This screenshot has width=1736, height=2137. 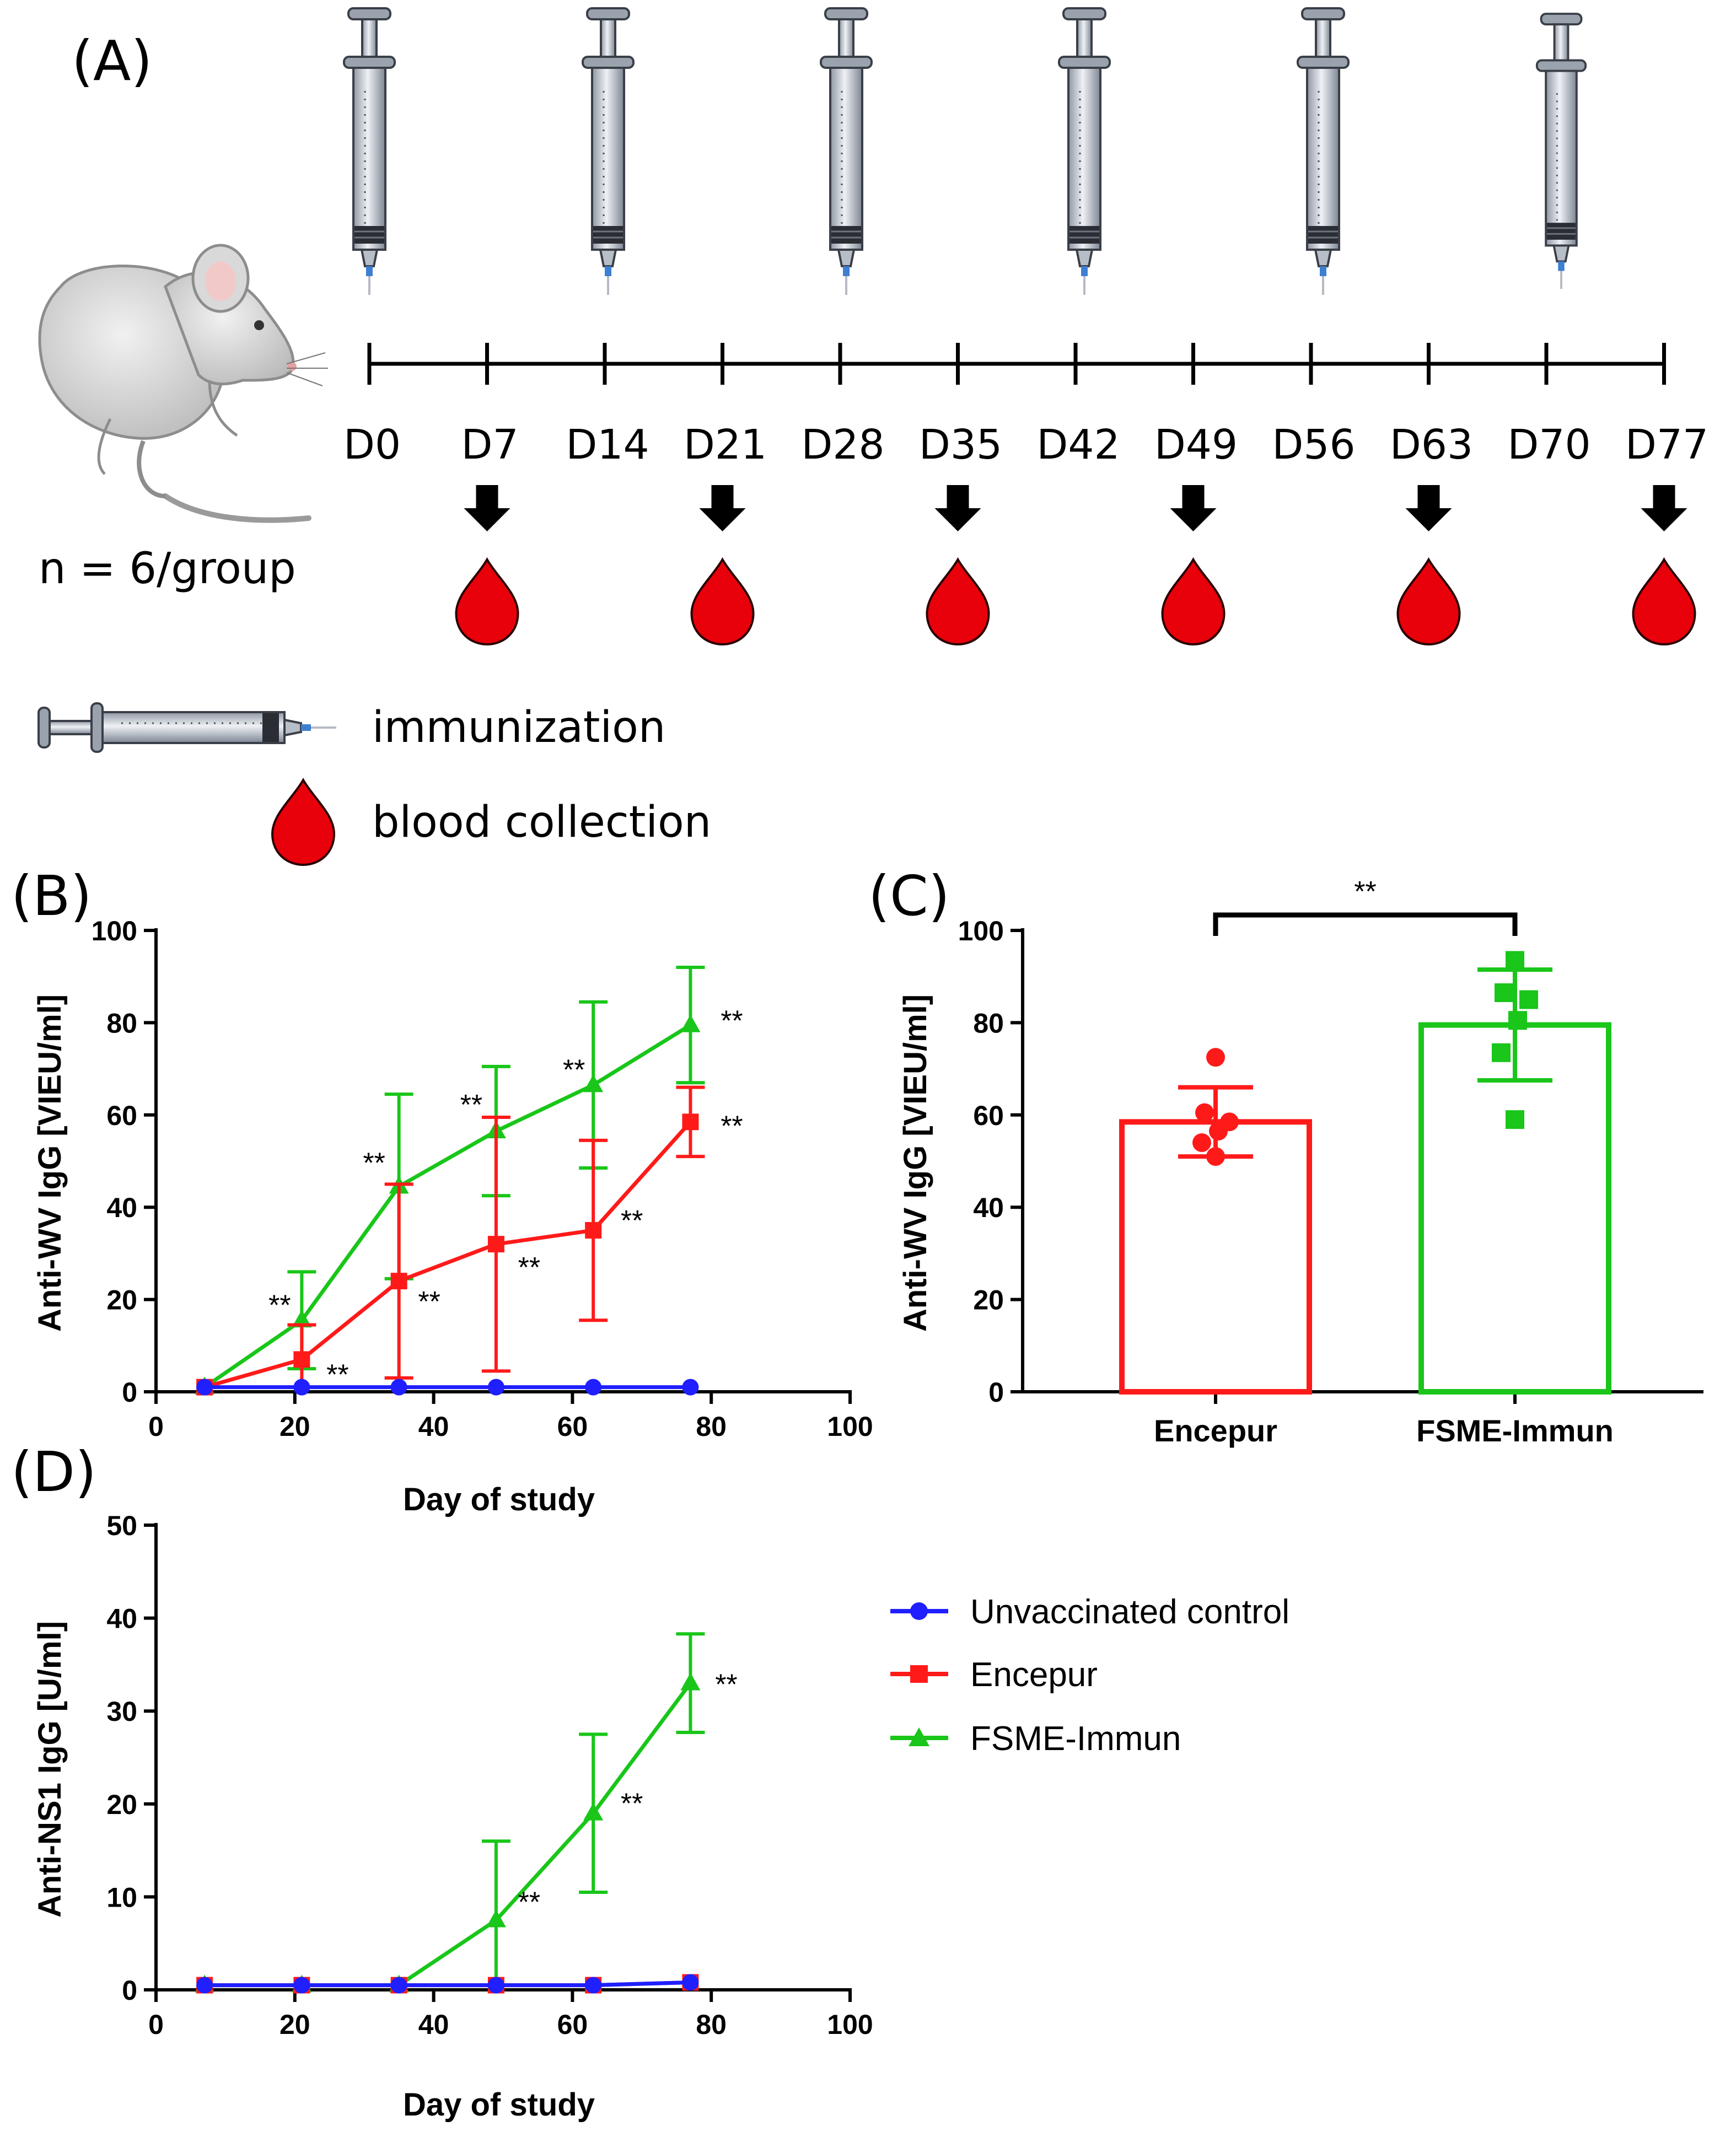 What do you see at coordinates (114, 1162) in the screenshot?
I see `chart-b-ytick-labels: 0 20 40 60 80 100` at bounding box center [114, 1162].